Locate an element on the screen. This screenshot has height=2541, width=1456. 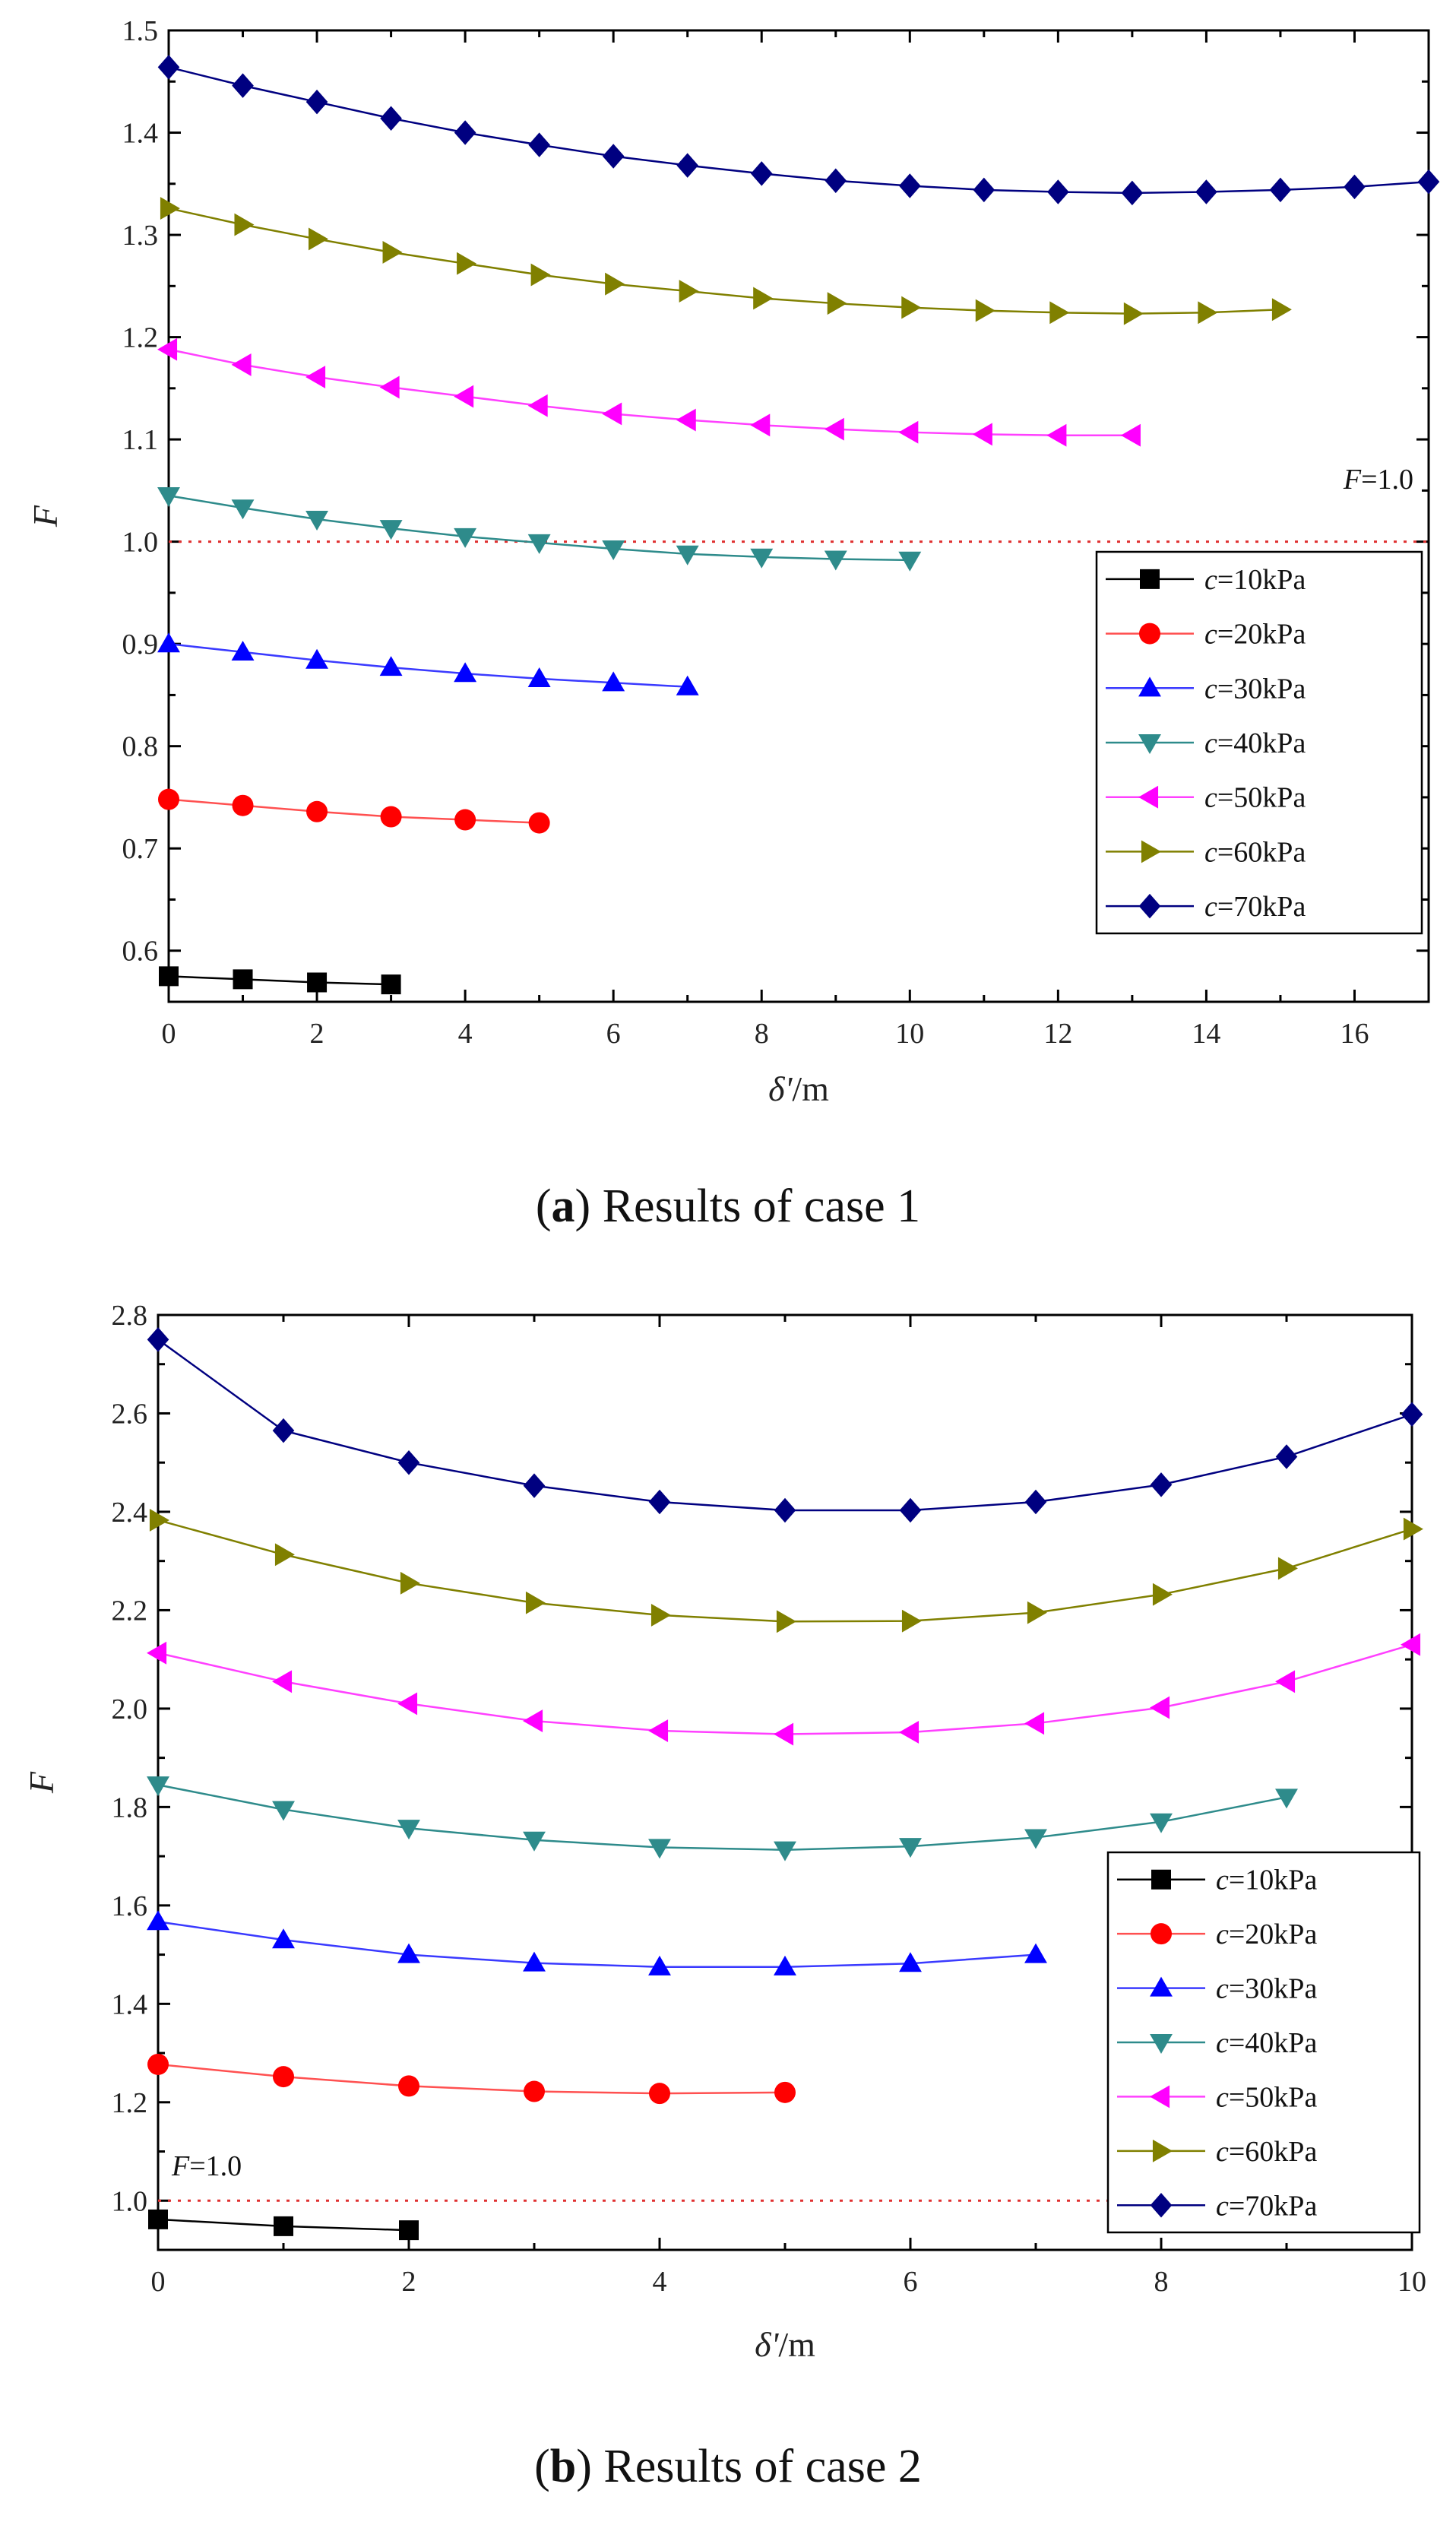
y-tick-label: 2.4 is located at coordinates (130, 1513).